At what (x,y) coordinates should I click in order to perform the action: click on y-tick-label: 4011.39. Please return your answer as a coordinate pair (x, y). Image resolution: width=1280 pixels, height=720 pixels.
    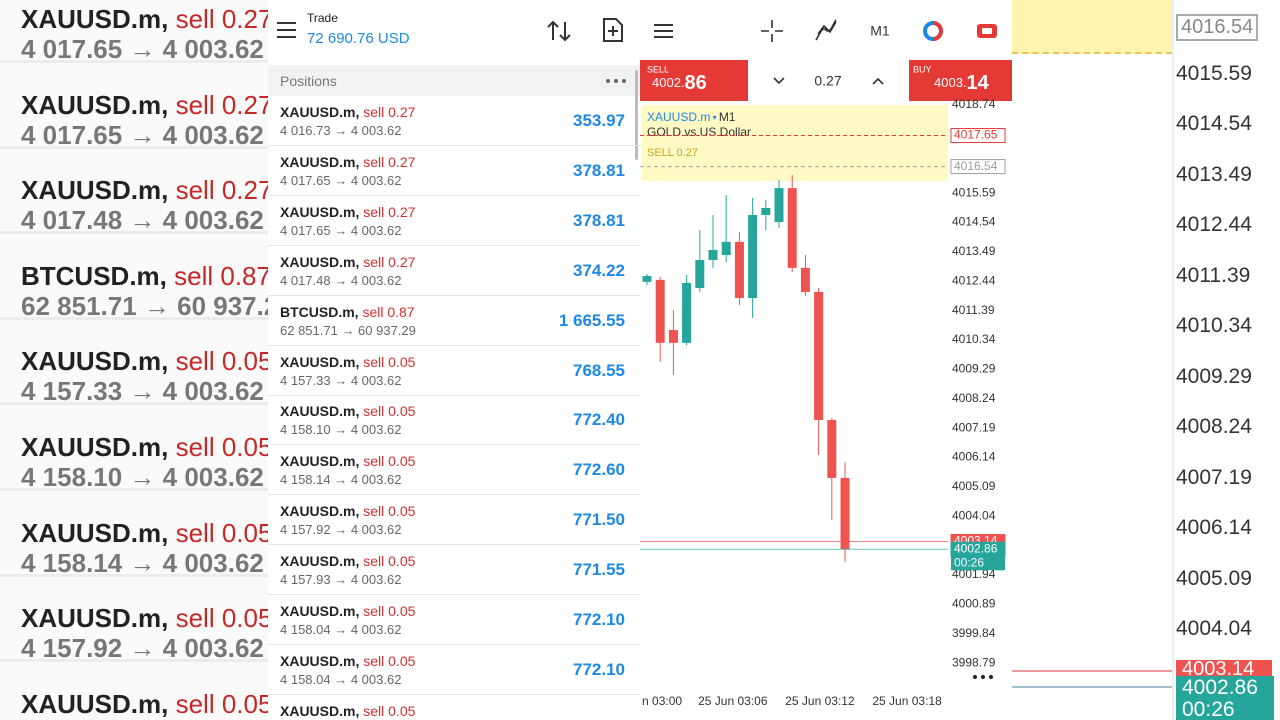
    Looking at the image, I should click on (973, 310).